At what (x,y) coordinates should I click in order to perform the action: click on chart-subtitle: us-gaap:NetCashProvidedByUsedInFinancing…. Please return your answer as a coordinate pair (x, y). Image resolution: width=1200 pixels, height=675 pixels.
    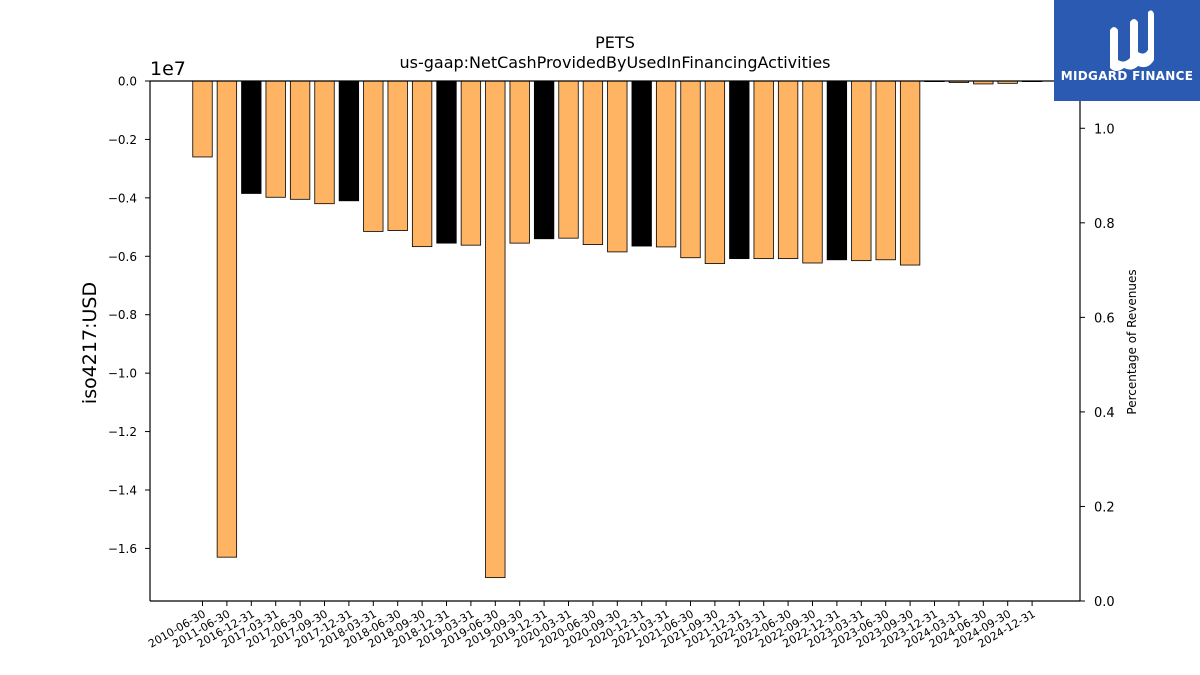
    Looking at the image, I should click on (614, 62).